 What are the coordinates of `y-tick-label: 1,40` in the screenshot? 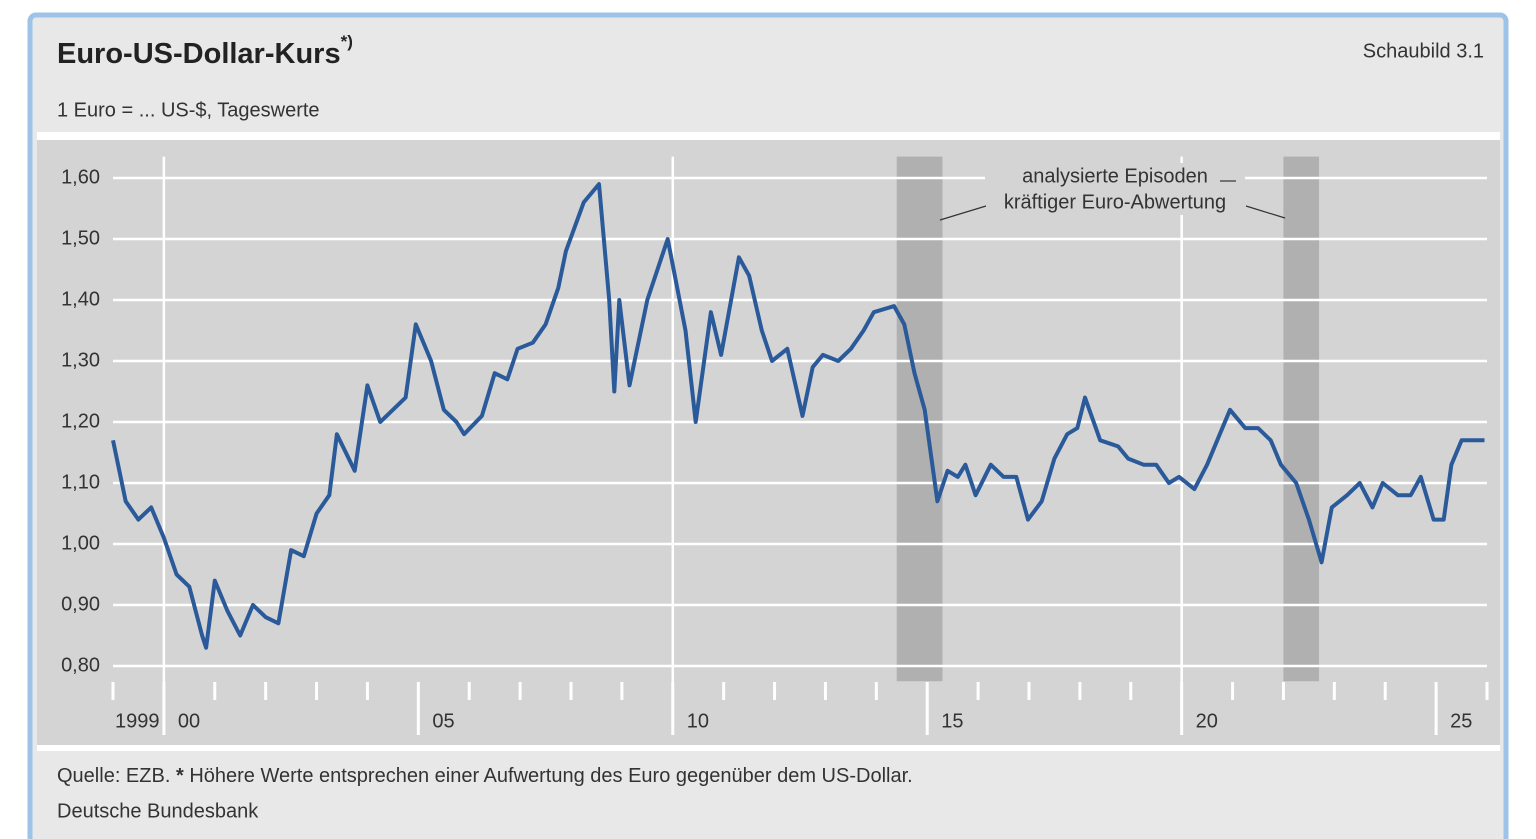 It's located at (80, 299).